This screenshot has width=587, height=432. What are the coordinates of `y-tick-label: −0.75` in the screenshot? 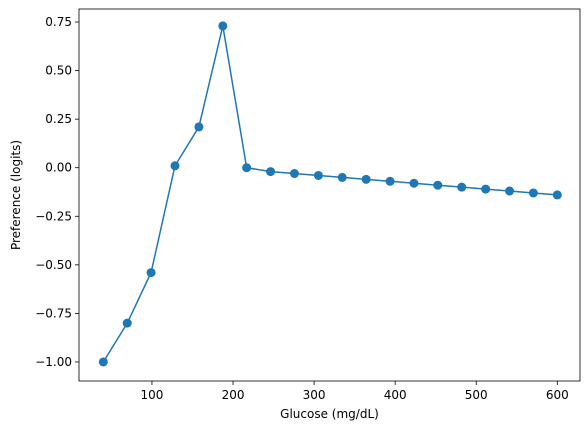 It's located at (53, 313).